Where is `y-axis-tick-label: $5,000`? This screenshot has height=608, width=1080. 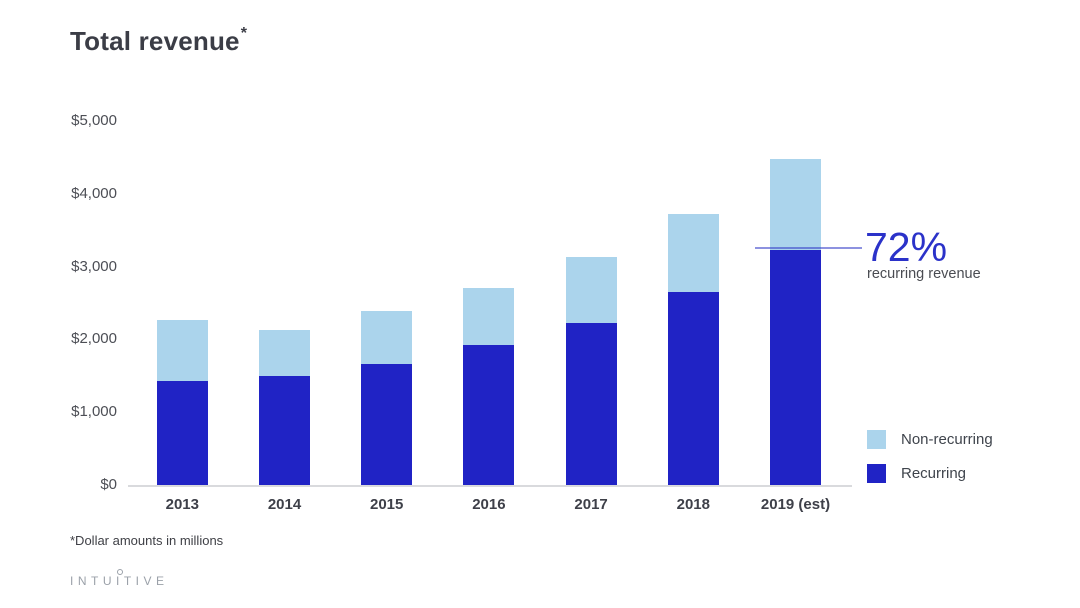
y-axis-tick-label: $5,000 is located at coordinates (94, 120).